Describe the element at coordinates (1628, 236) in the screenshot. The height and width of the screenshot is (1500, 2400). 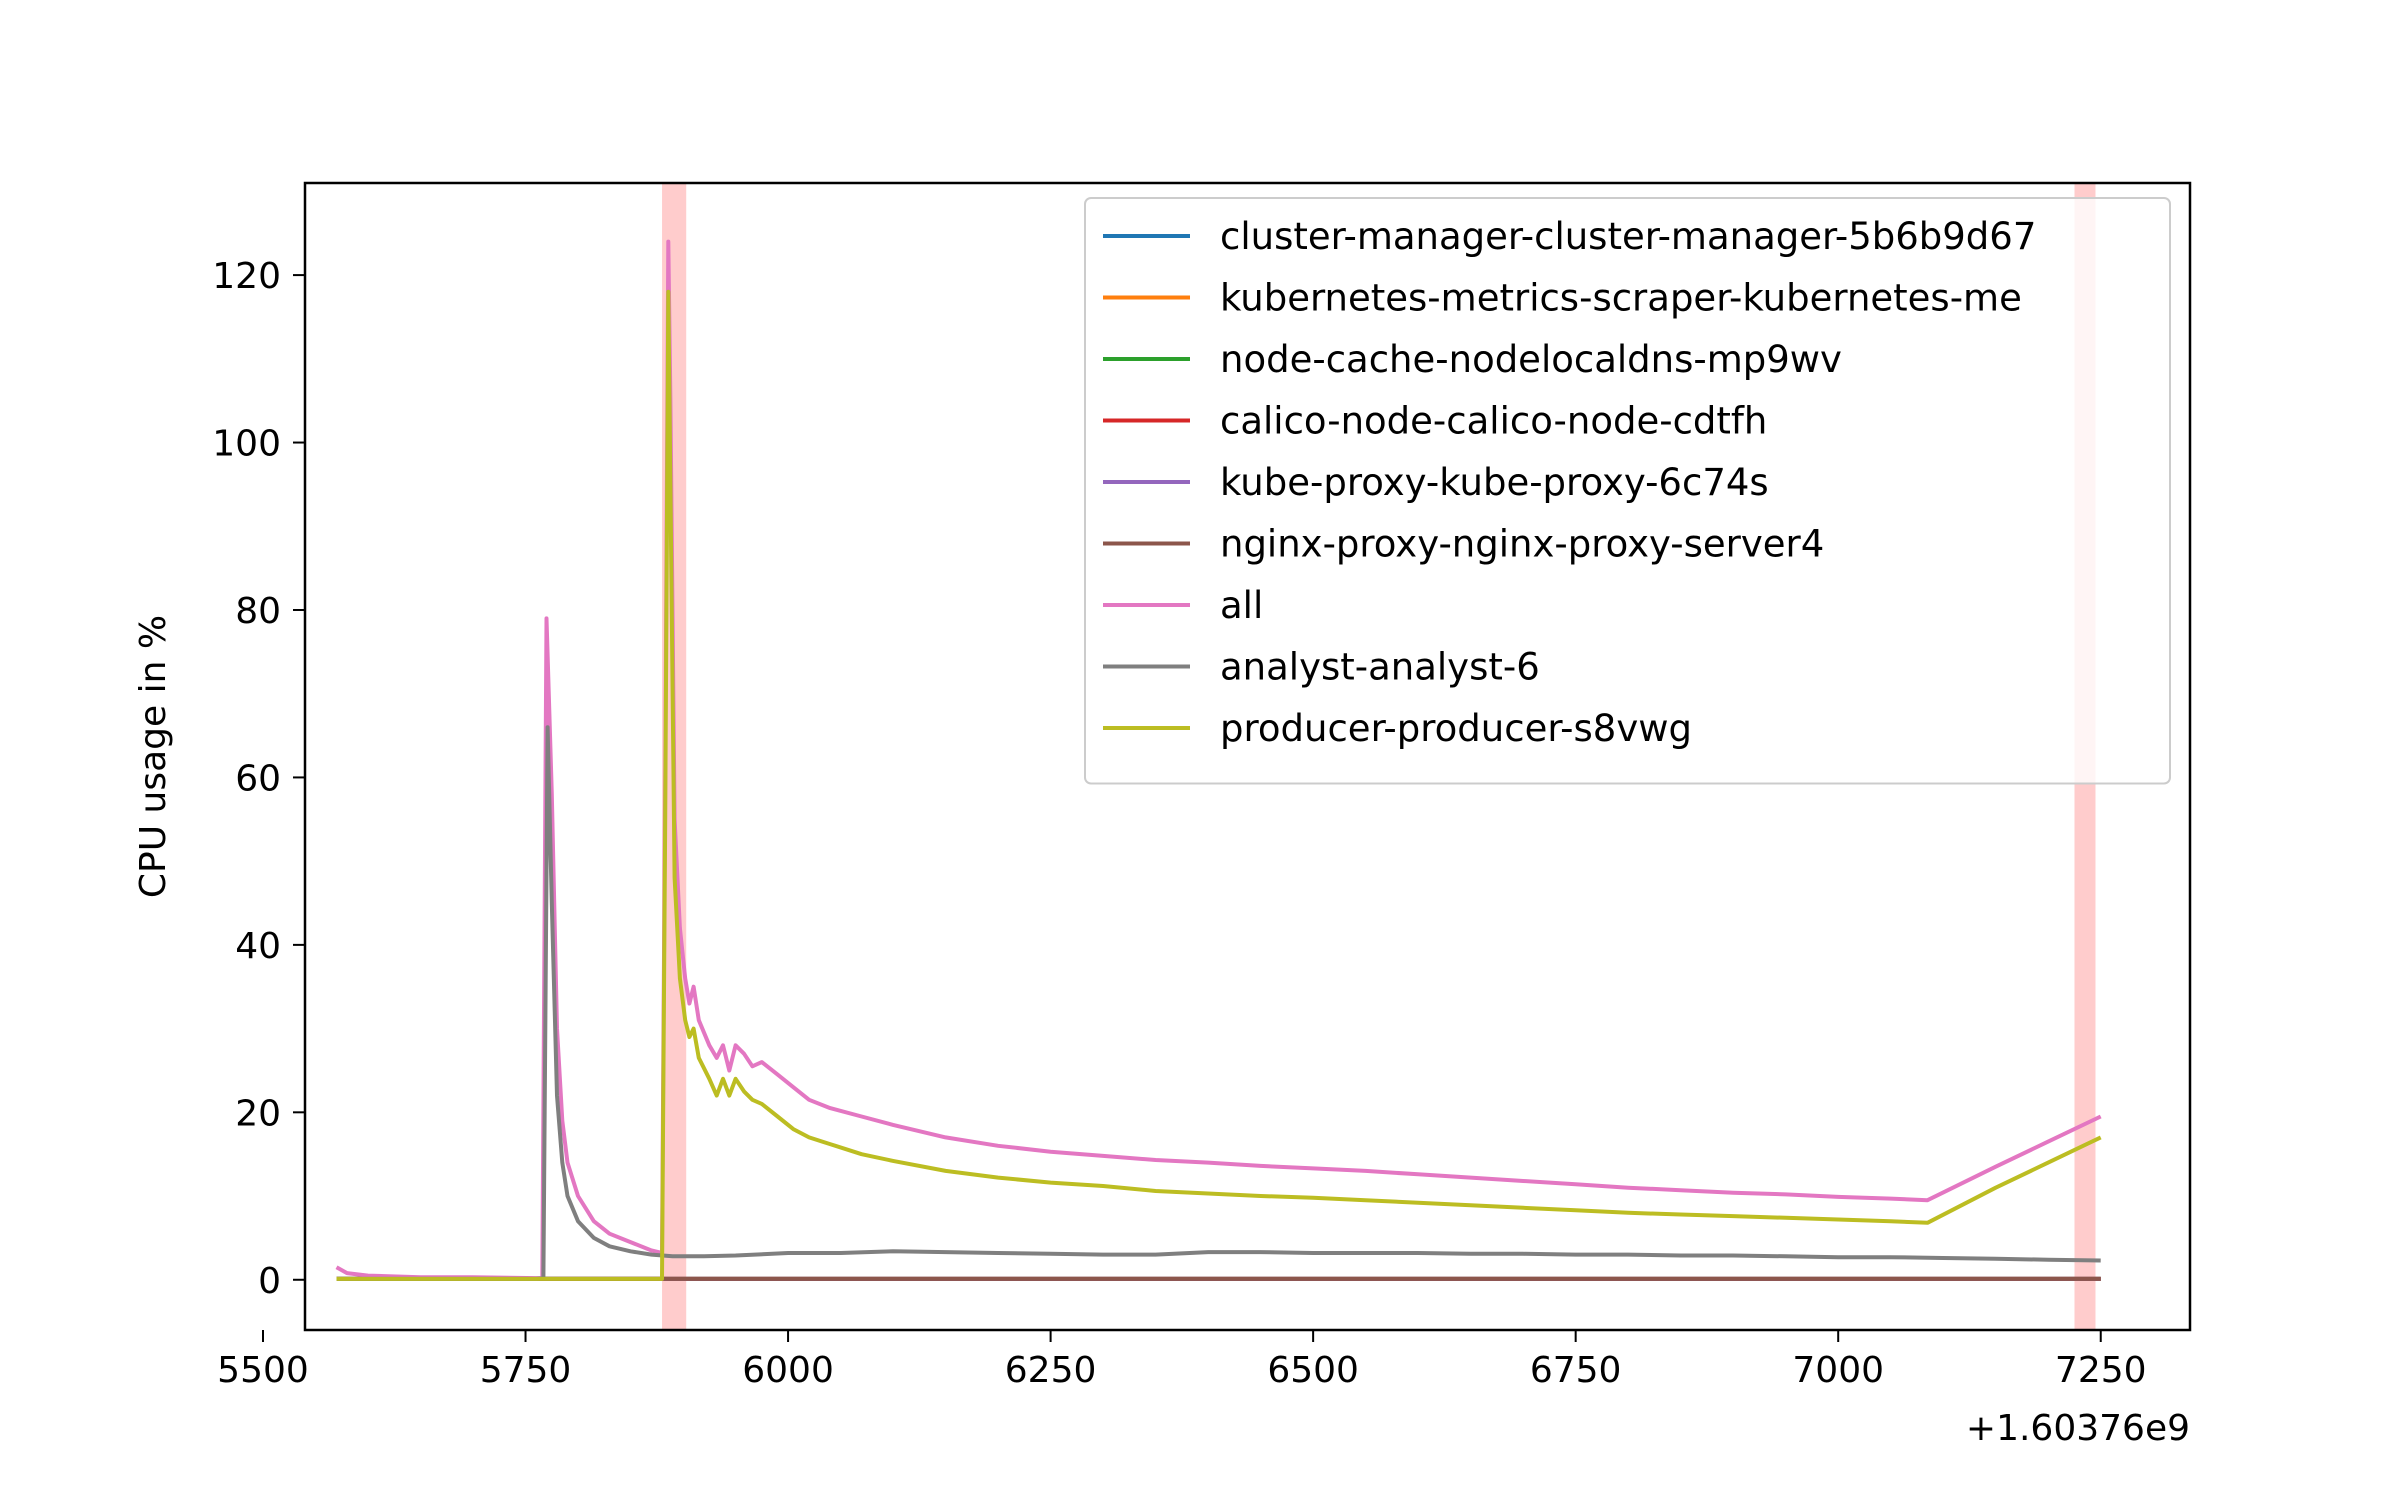
I see `legend-label-cluster-manager-cluster-manager-5b6b9d67: cluster-manager-cluster-manager-5b6b9d67` at that location.